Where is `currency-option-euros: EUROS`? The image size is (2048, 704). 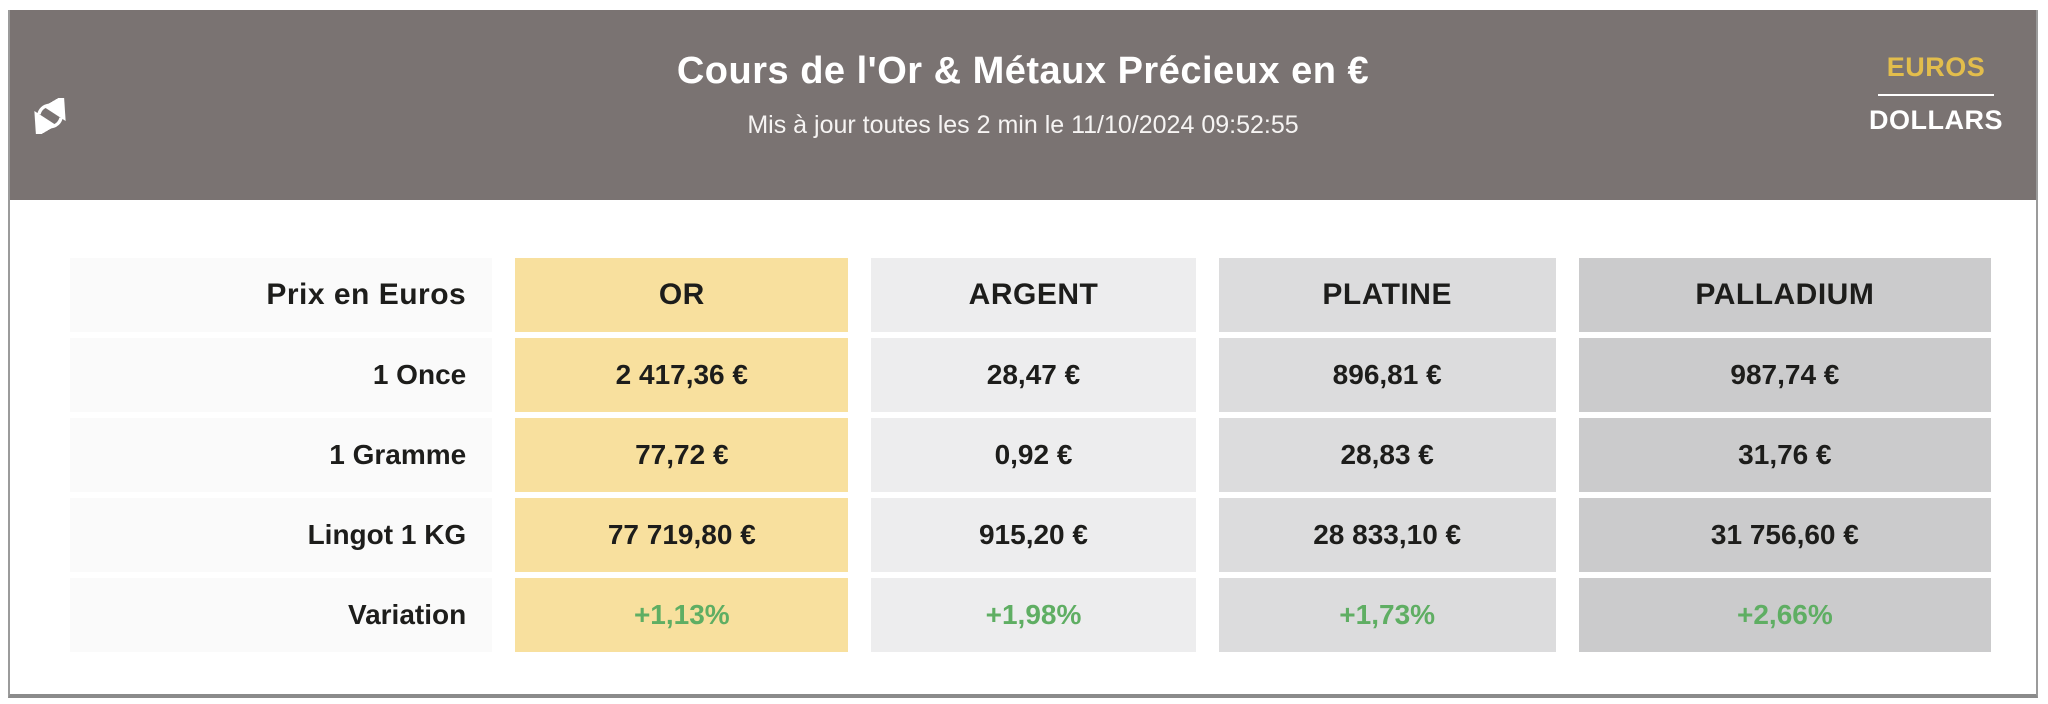
currency-option-euros: EUROS is located at coordinates (1936, 67).